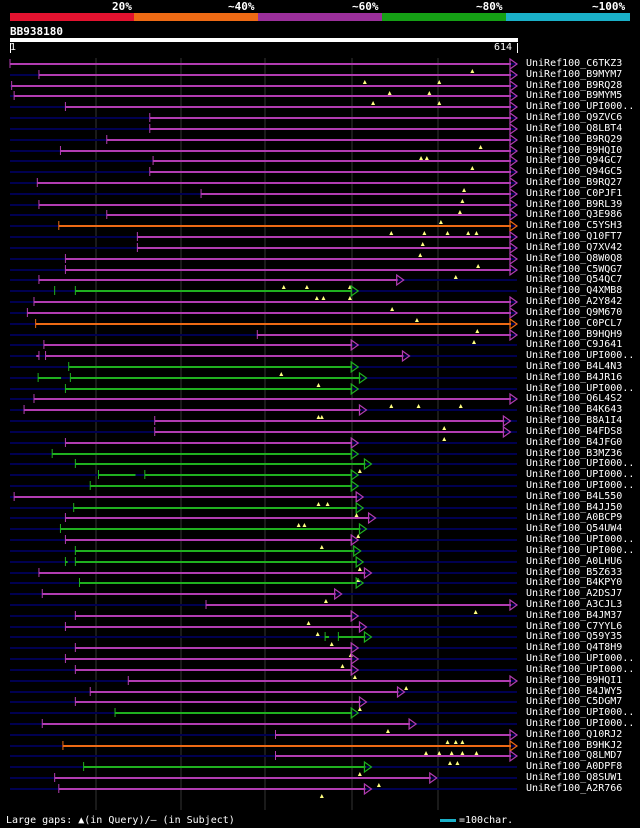 This screenshot has width=640, height=828. I want to click on hit-label: UniRef100_B4K643, so click(574, 409).